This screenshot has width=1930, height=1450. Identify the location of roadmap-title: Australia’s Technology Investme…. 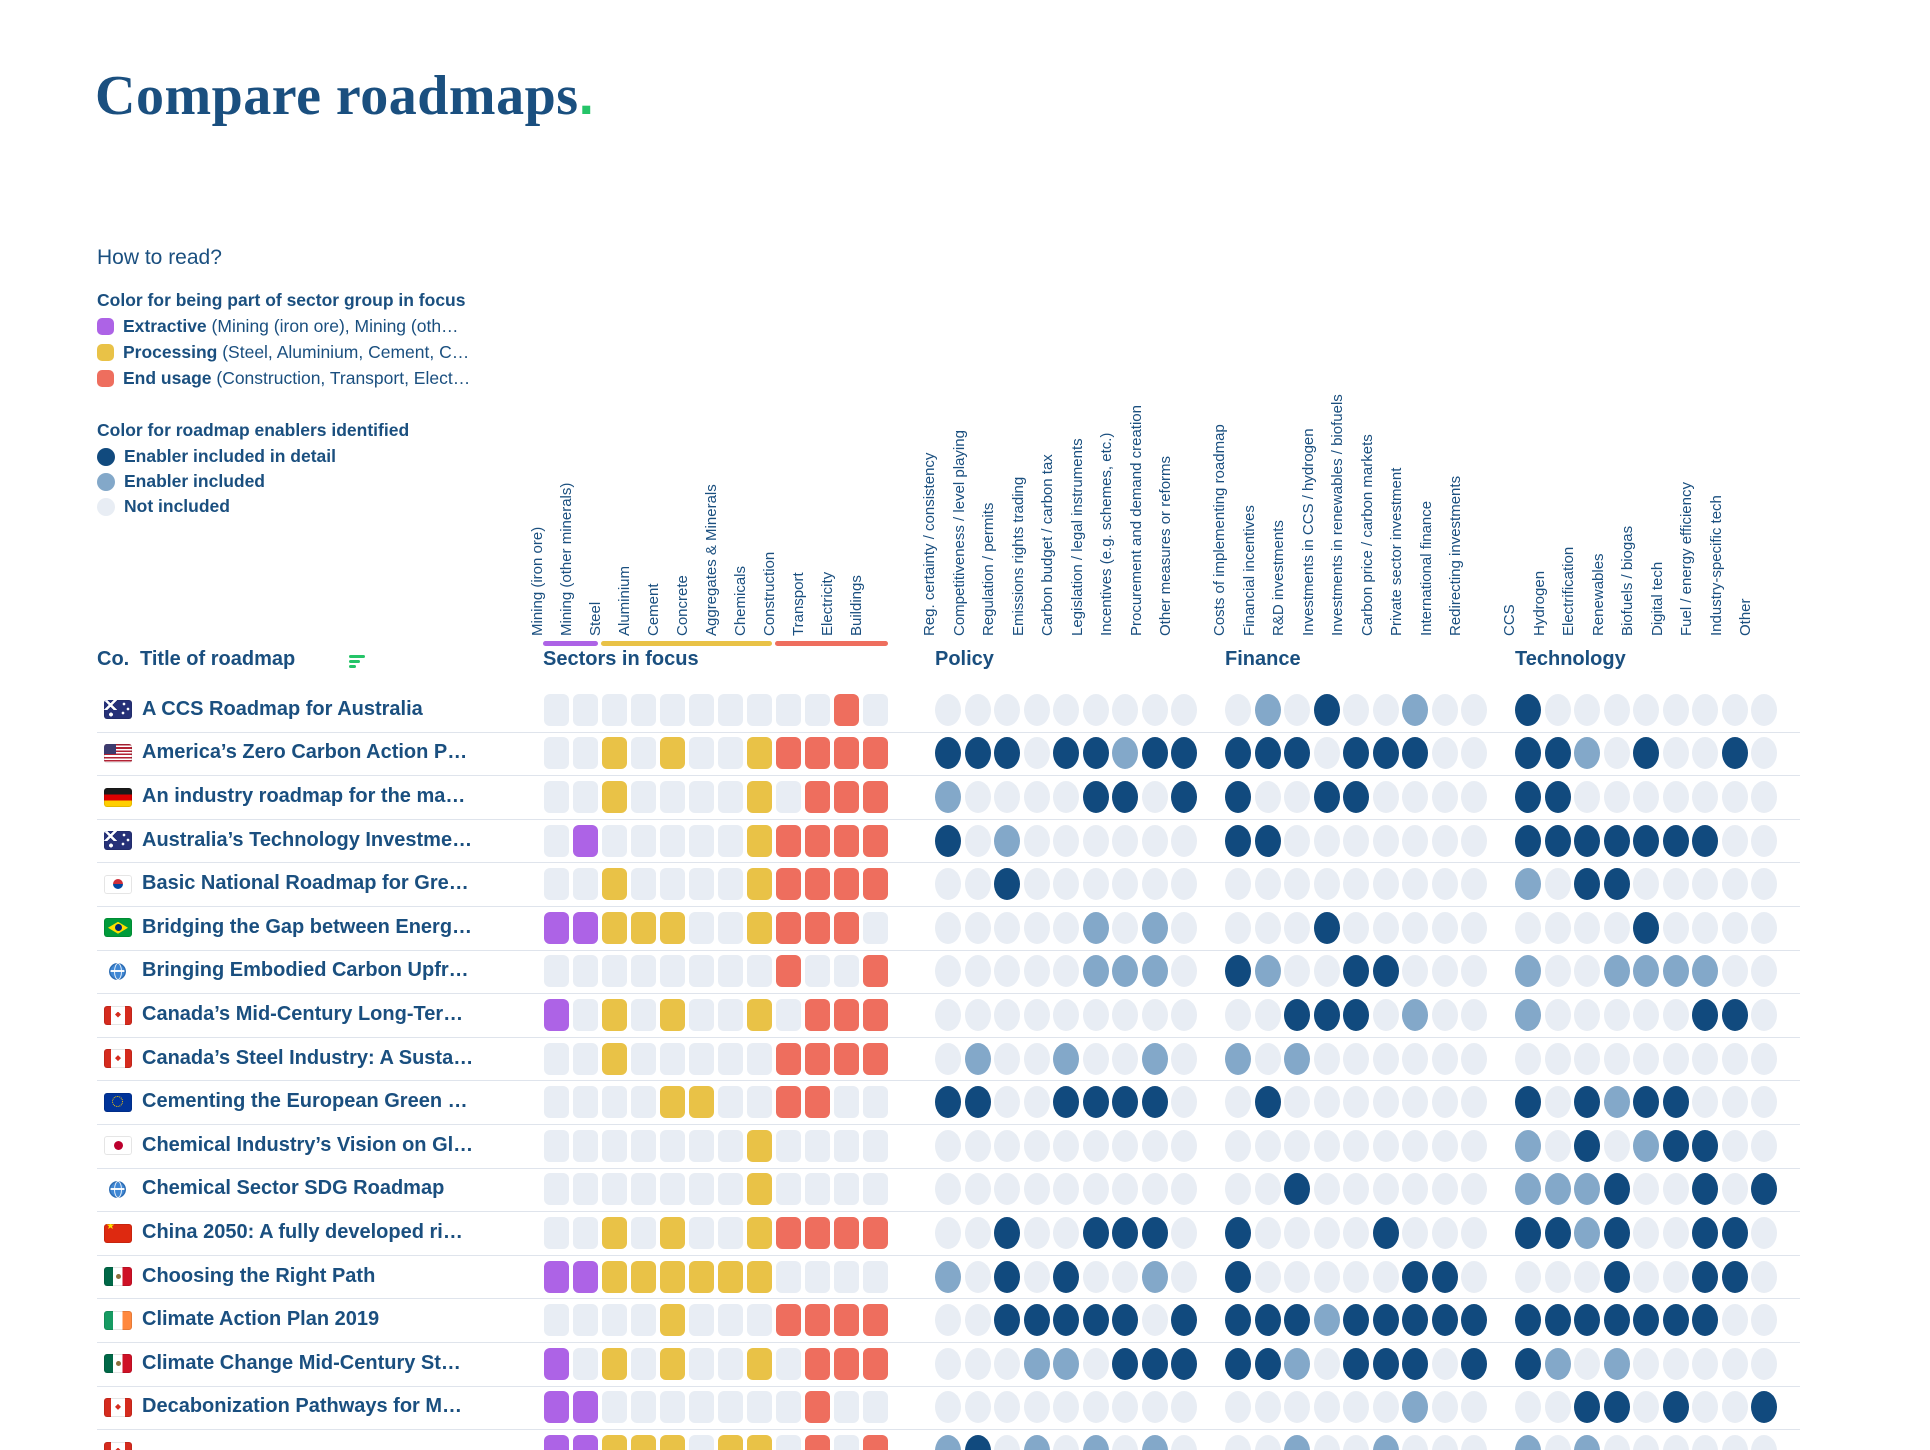
(307, 839).